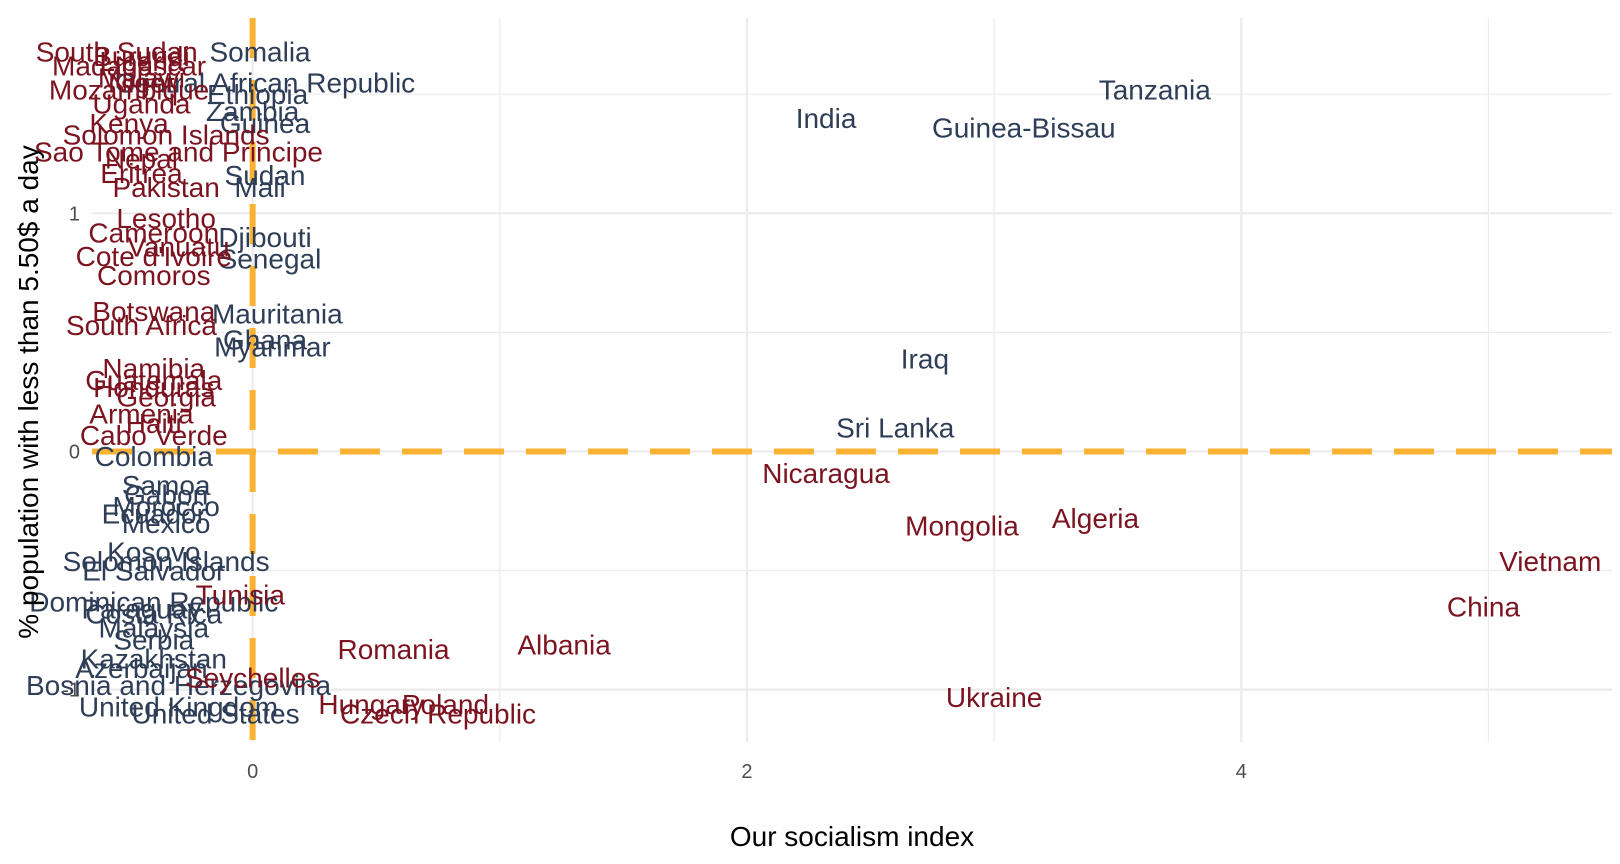  Describe the element at coordinates (153, 551) in the screenshot. I see `point-label-23: Kosovo` at that location.